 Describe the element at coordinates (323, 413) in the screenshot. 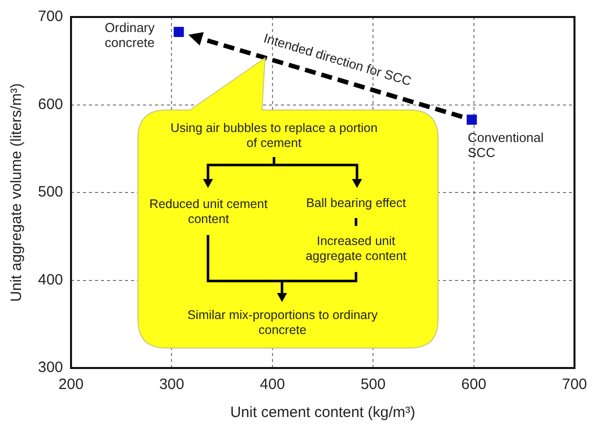

I see `x-axis-title: Unit cement content (kg/m³)` at that location.